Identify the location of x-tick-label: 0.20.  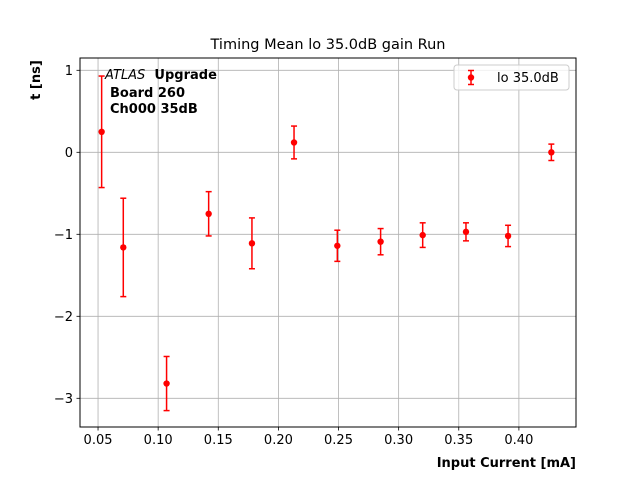
(278, 440).